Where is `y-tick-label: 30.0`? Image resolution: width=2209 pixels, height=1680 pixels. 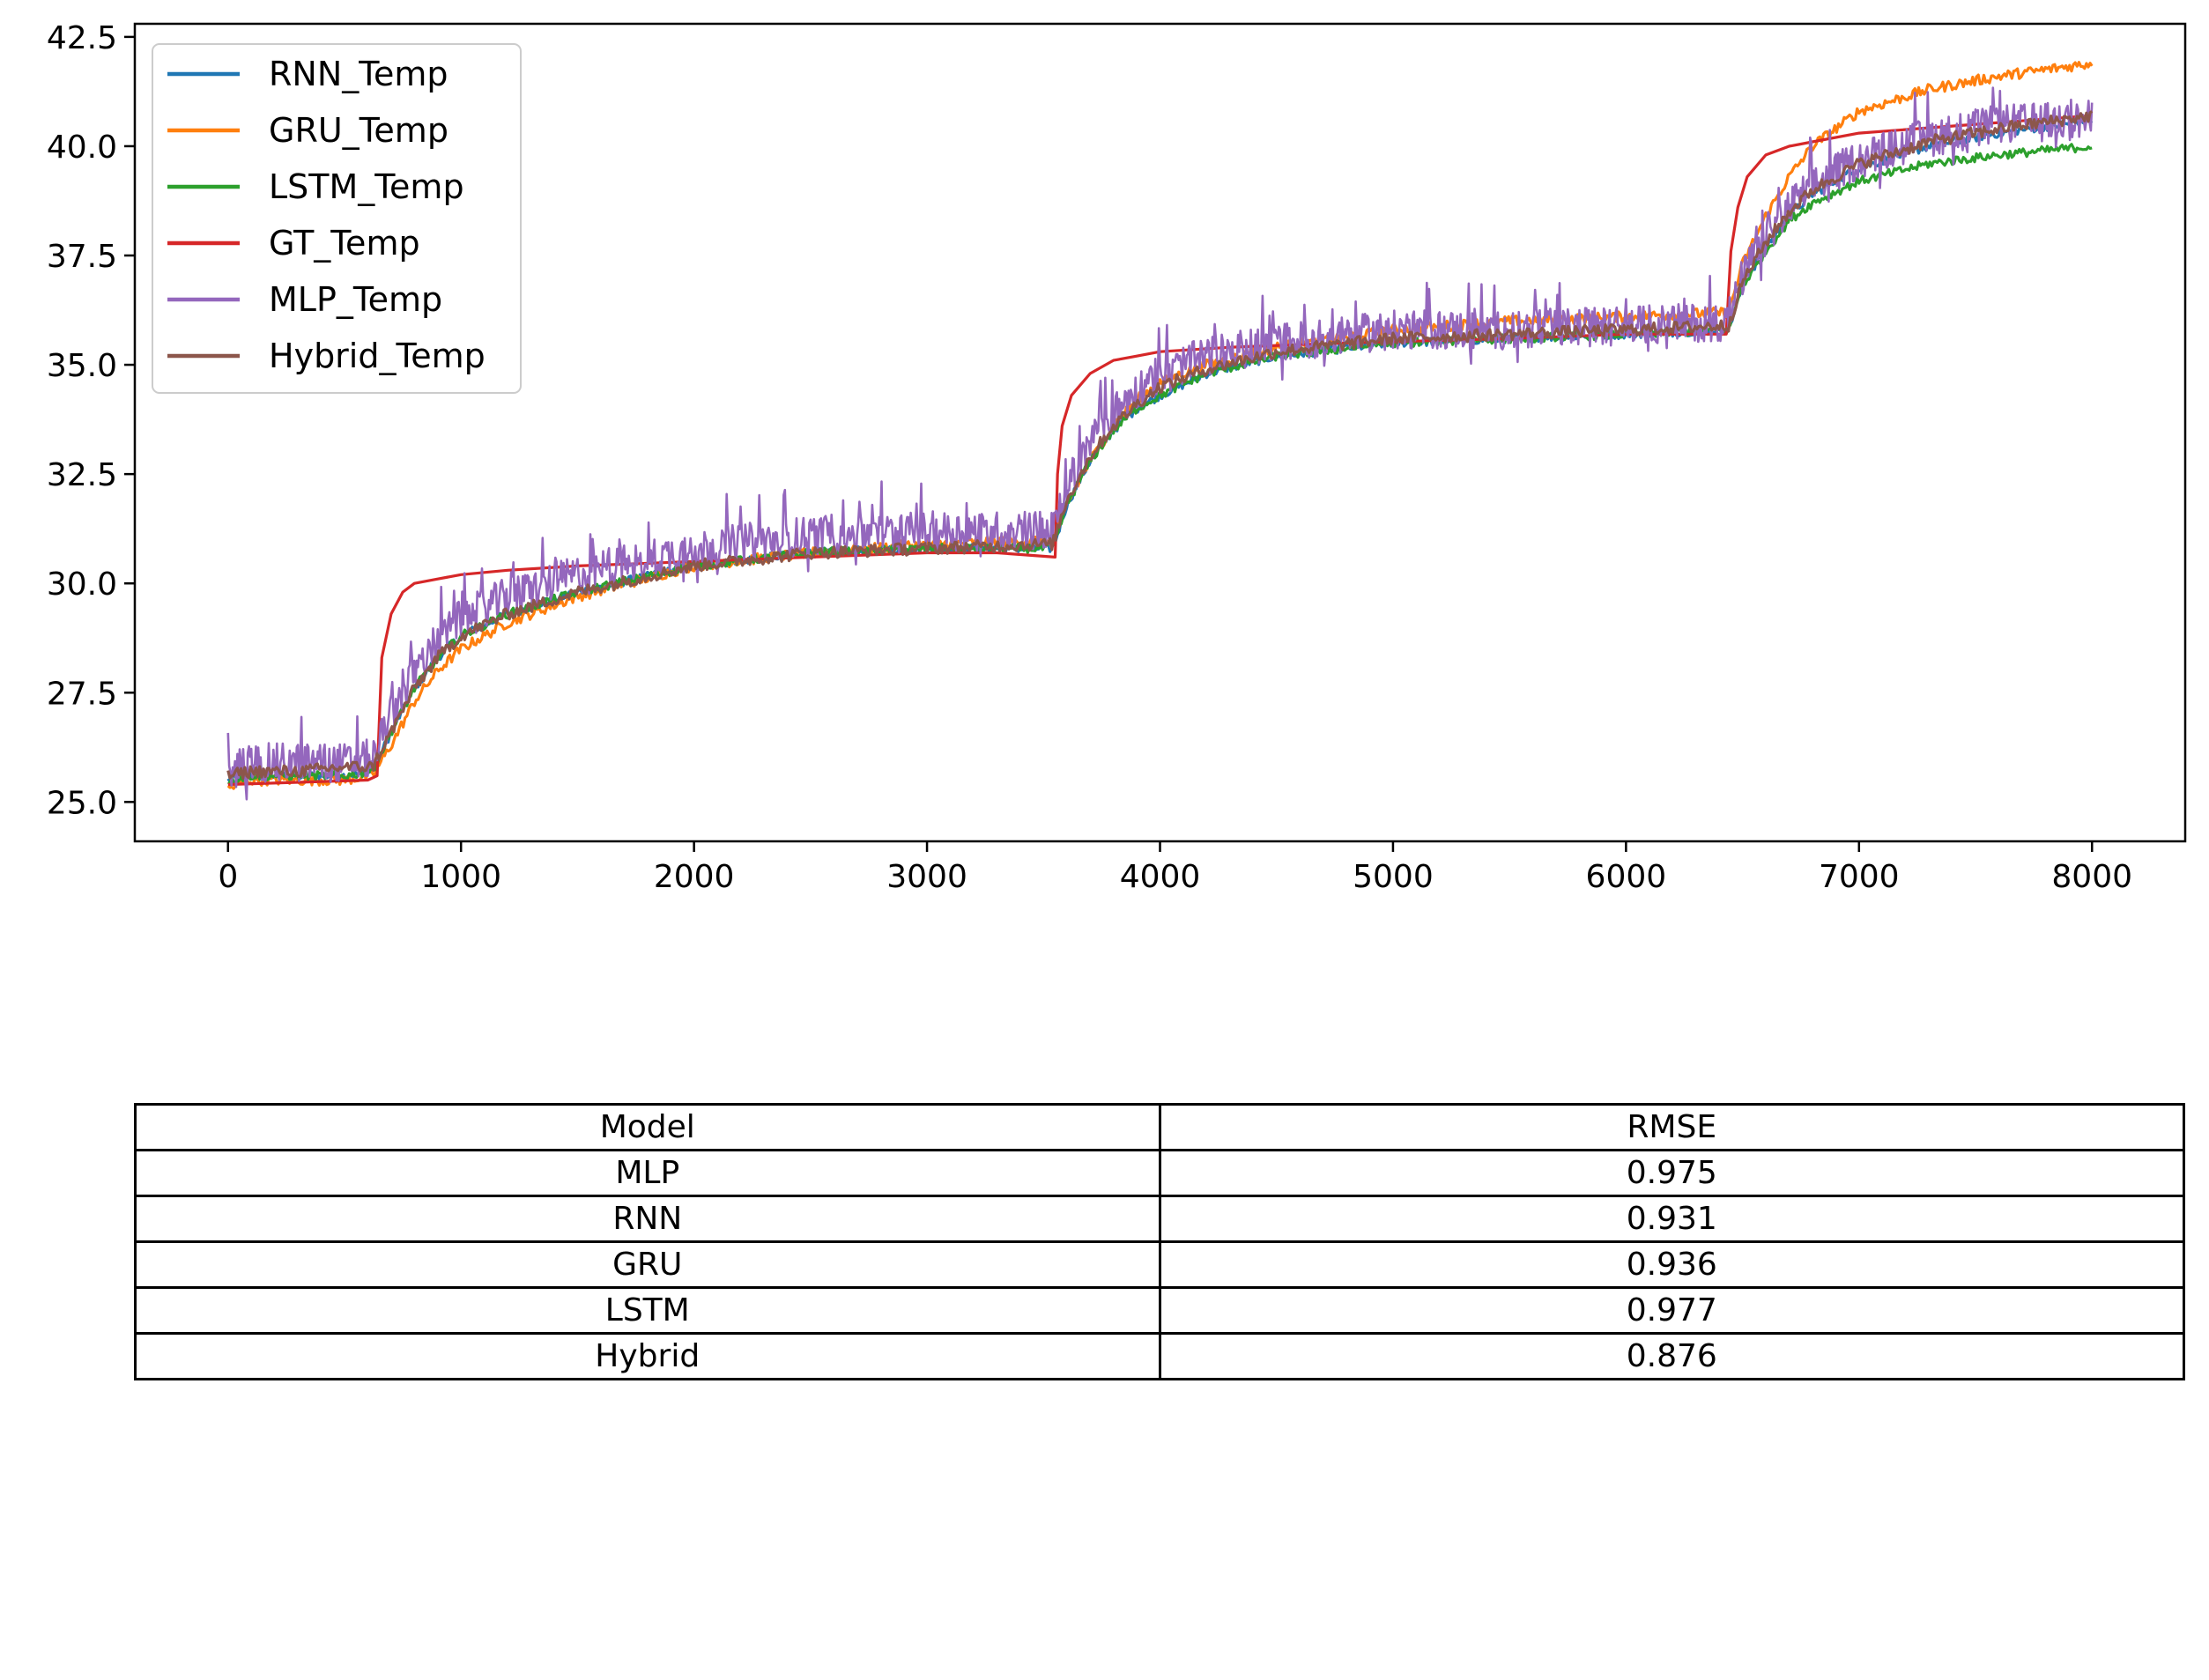
y-tick-label: 30.0 is located at coordinates (82, 584).